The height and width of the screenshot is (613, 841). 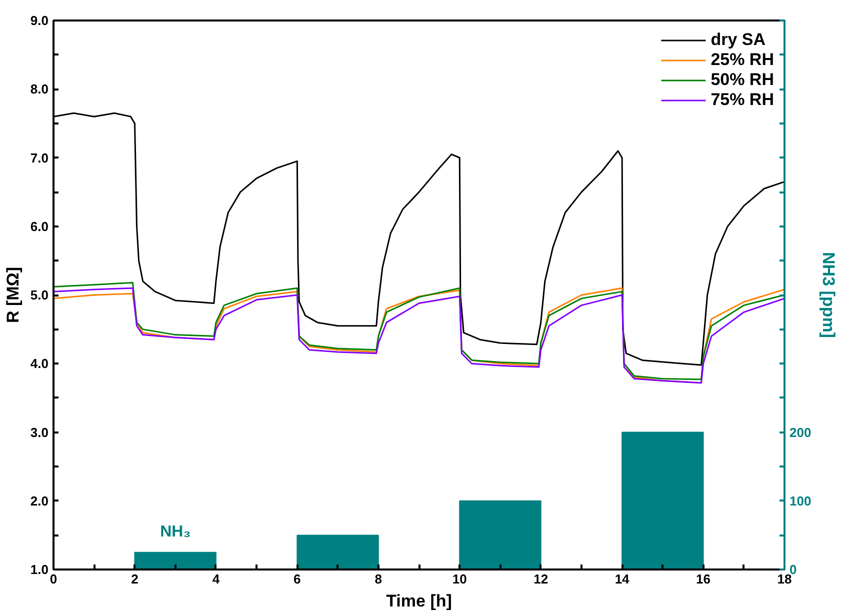 What do you see at coordinates (39, 432) in the screenshot?
I see `y-tick-label: 3.0` at bounding box center [39, 432].